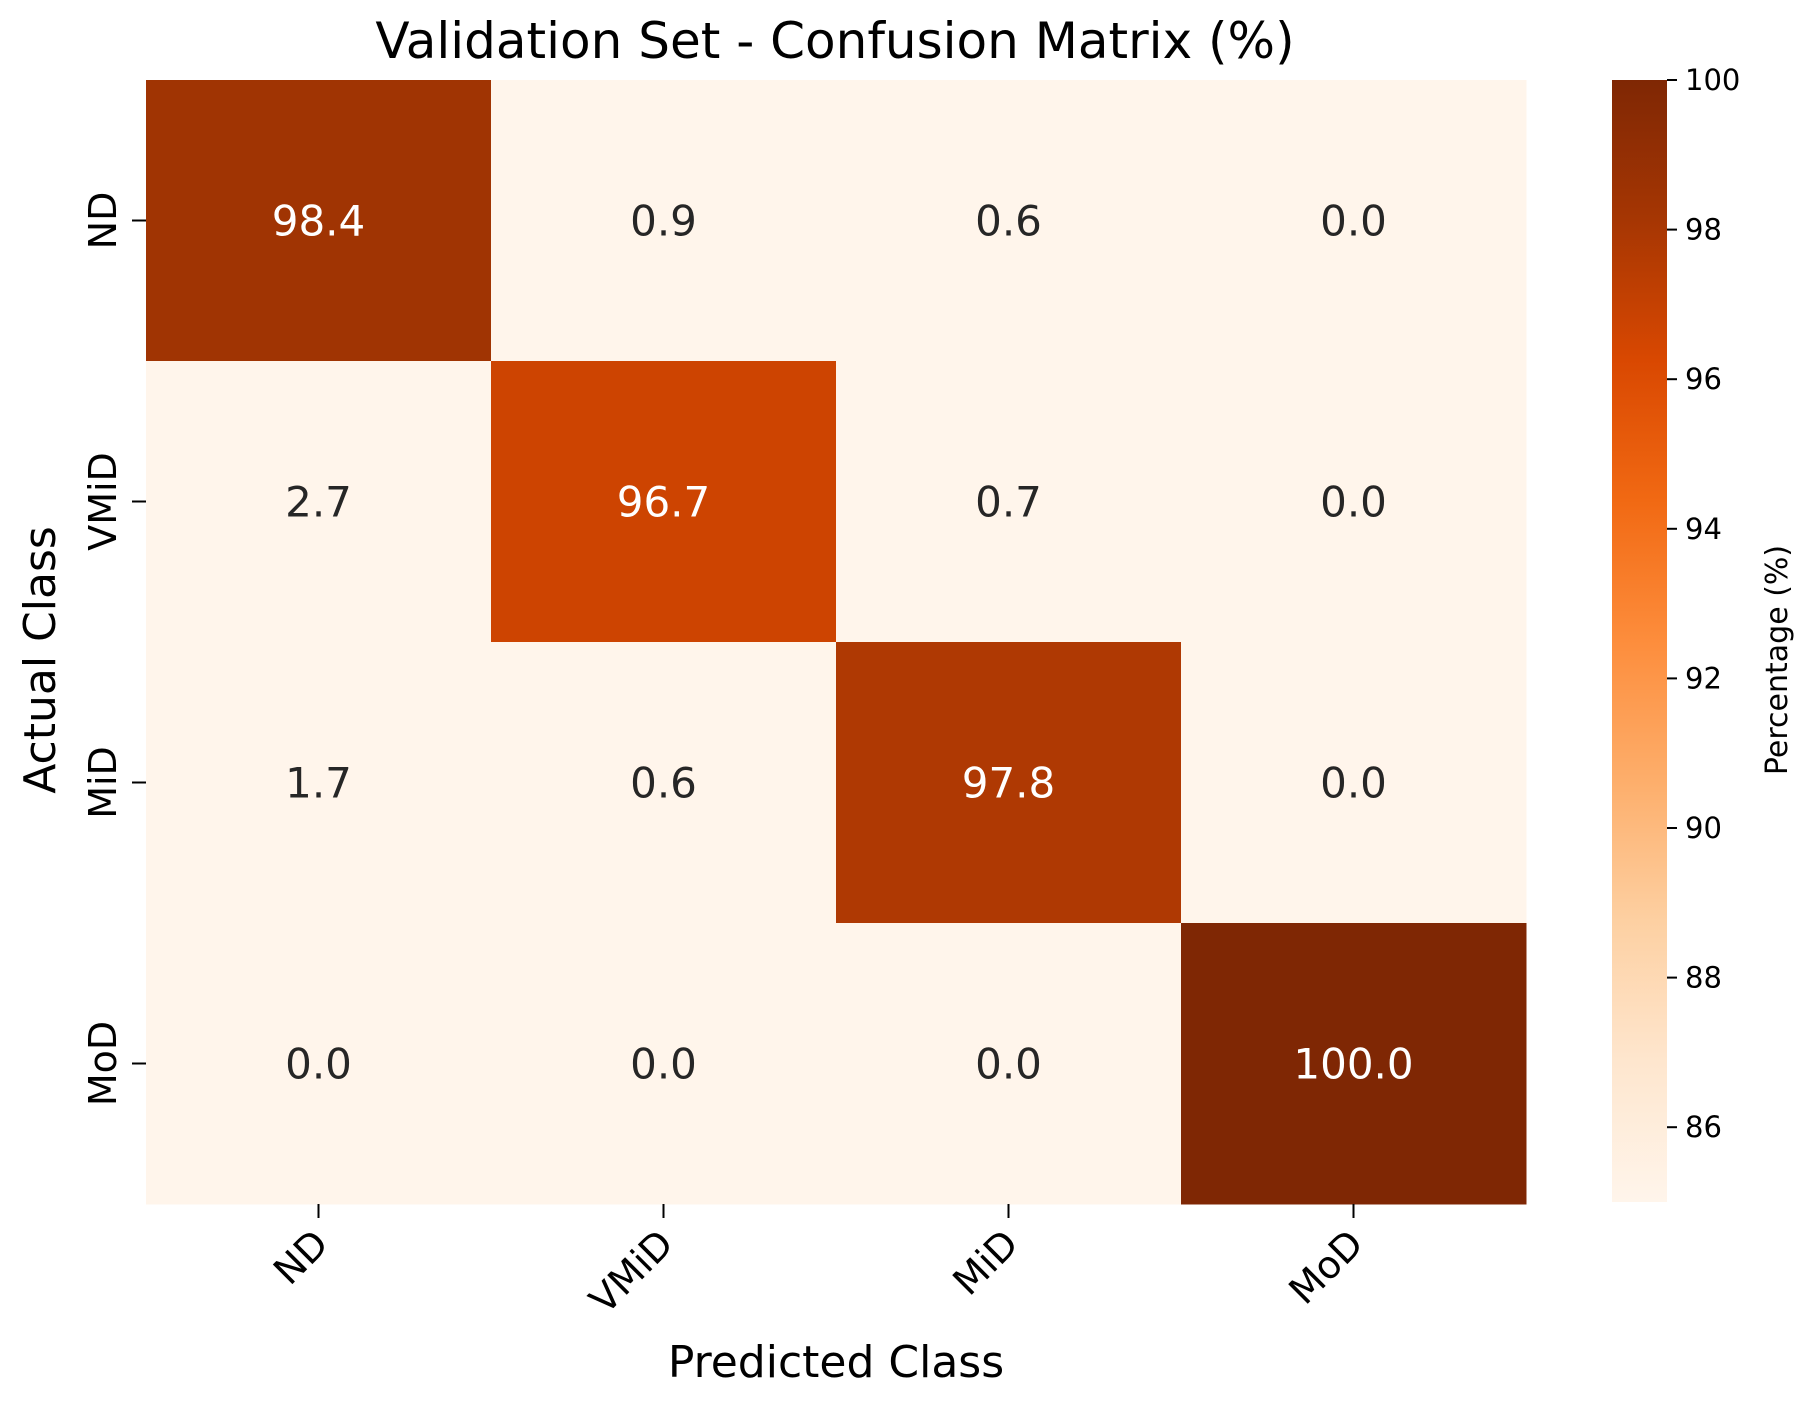 The width and height of the screenshot is (1811, 1411). What do you see at coordinates (1703, 230) in the screenshot?
I see `colorbar-tick-label-6: 98` at bounding box center [1703, 230].